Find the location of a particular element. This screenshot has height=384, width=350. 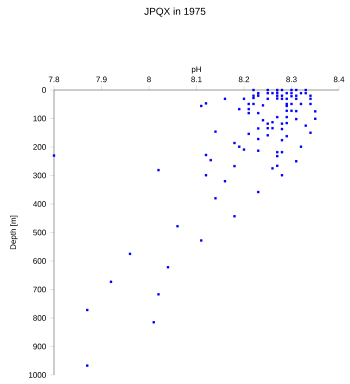

x-tick-label: 7.9 is located at coordinates (101, 79).